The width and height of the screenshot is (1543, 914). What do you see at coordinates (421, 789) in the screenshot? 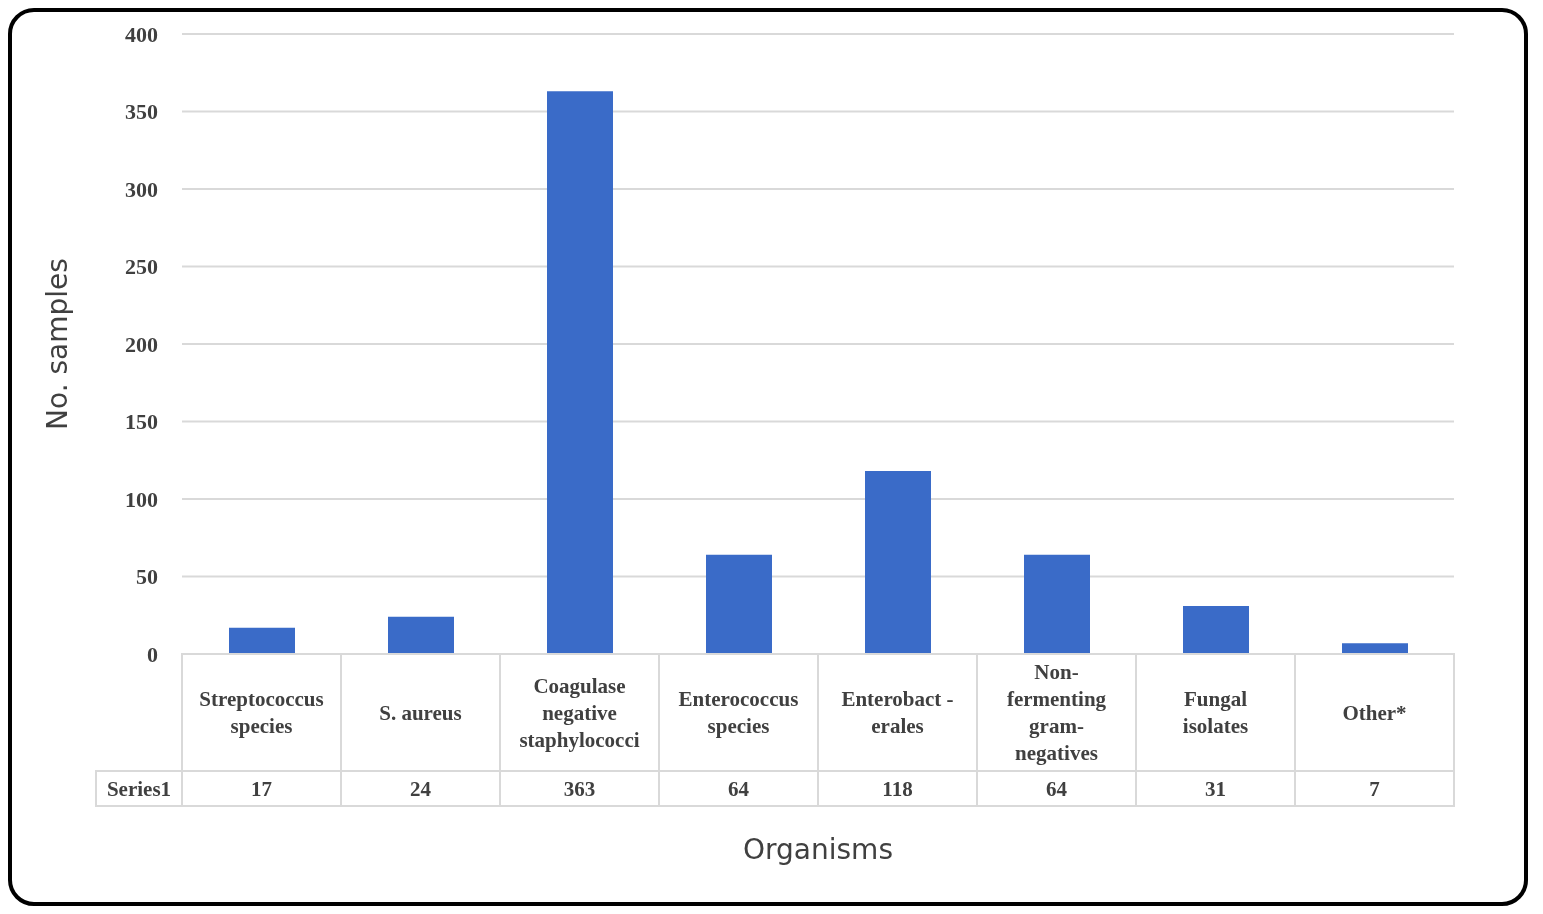
I see `data-label: 24` at bounding box center [421, 789].